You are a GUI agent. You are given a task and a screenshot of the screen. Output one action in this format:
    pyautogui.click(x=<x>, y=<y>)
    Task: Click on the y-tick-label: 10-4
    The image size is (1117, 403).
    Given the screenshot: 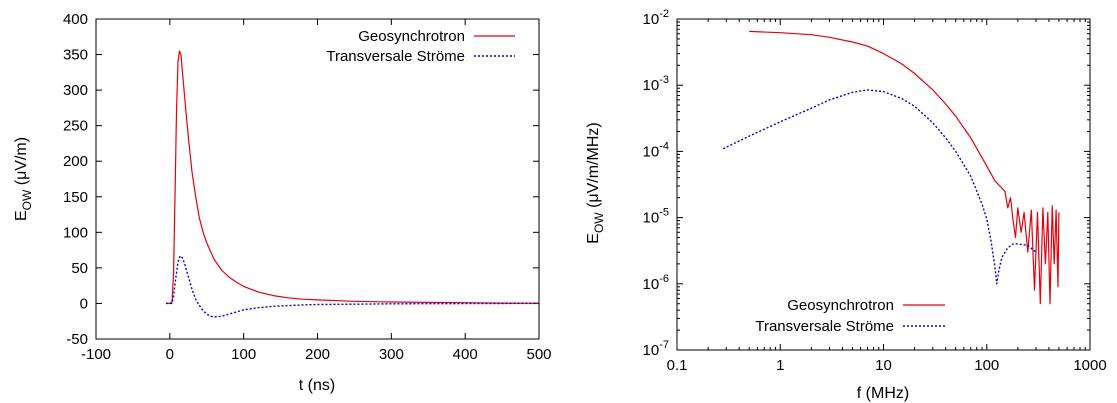 What is the action you would take?
    pyautogui.click(x=656, y=150)
    